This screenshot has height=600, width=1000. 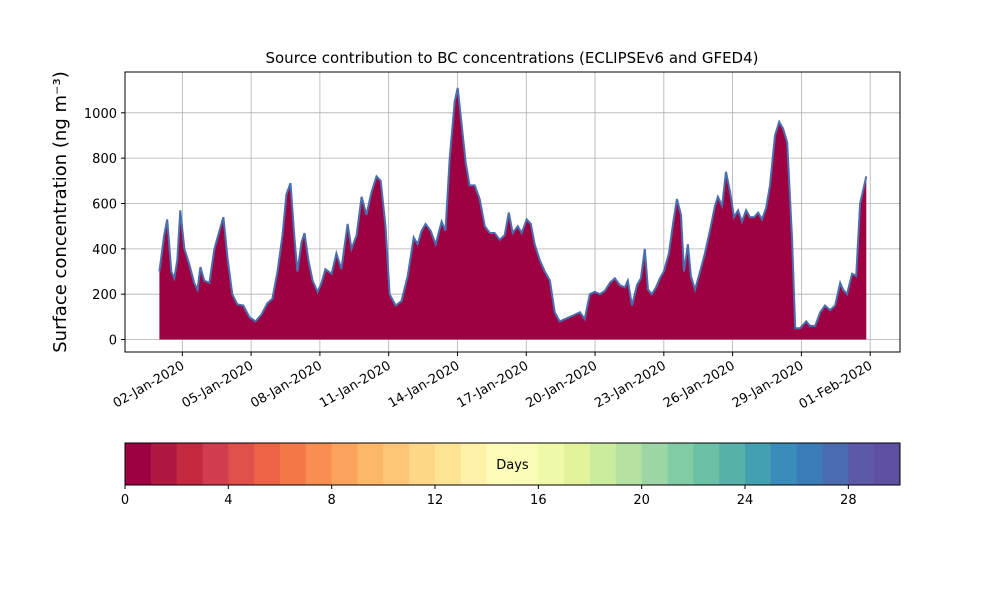 What do you see at coordinates (435, 500) in the screenshot?
I see `colorbar-tick-label: 12` at bounding box center [435, 500].